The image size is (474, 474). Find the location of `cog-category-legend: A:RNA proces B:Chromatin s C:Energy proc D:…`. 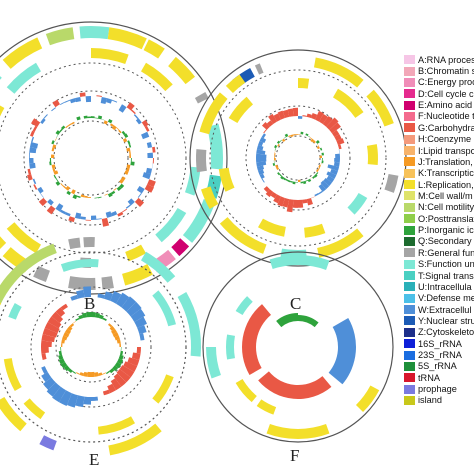

cog-category-legend: A:RNA proces B:Chromatin s C:Energy proc D:… is located at coordinates (439, 230).